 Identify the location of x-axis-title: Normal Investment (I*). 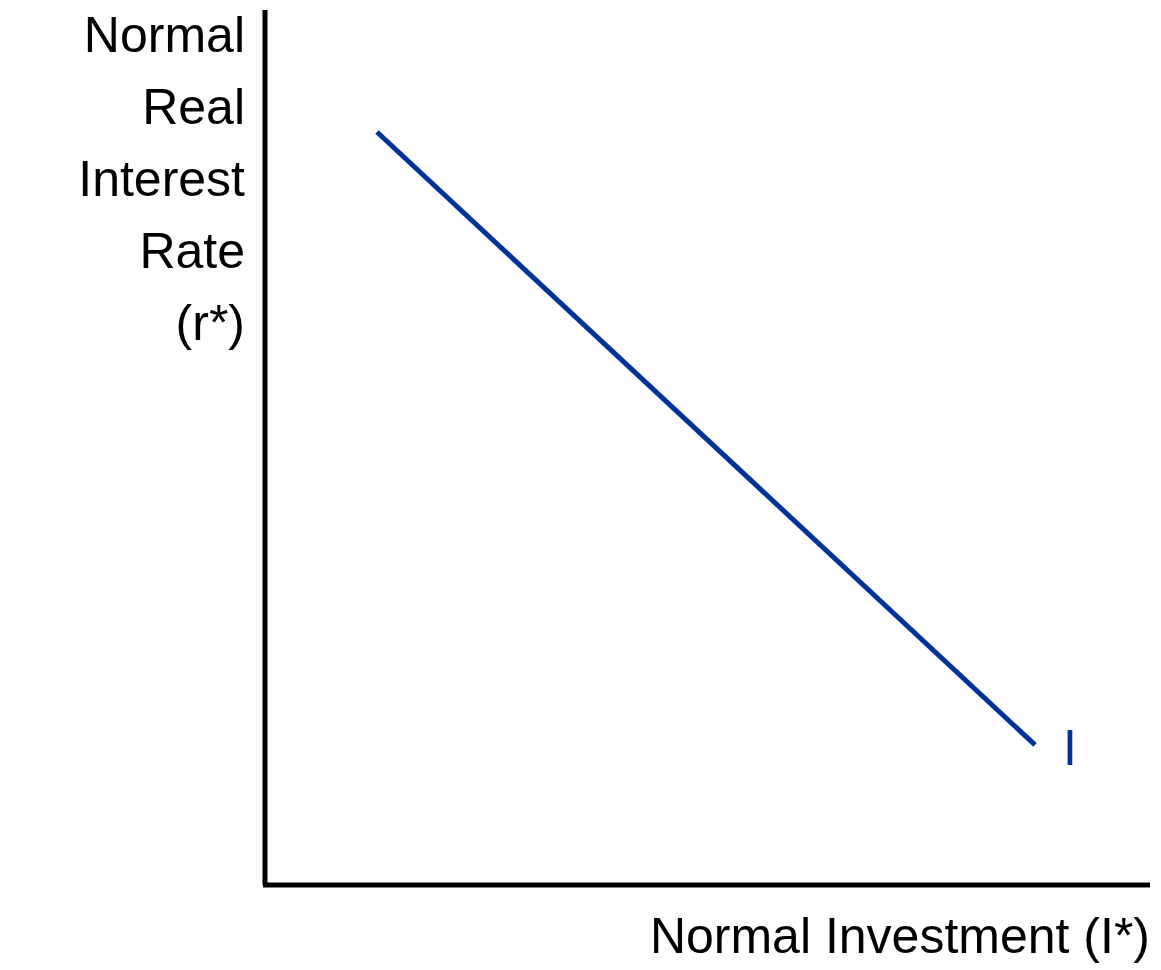
(899, 936).